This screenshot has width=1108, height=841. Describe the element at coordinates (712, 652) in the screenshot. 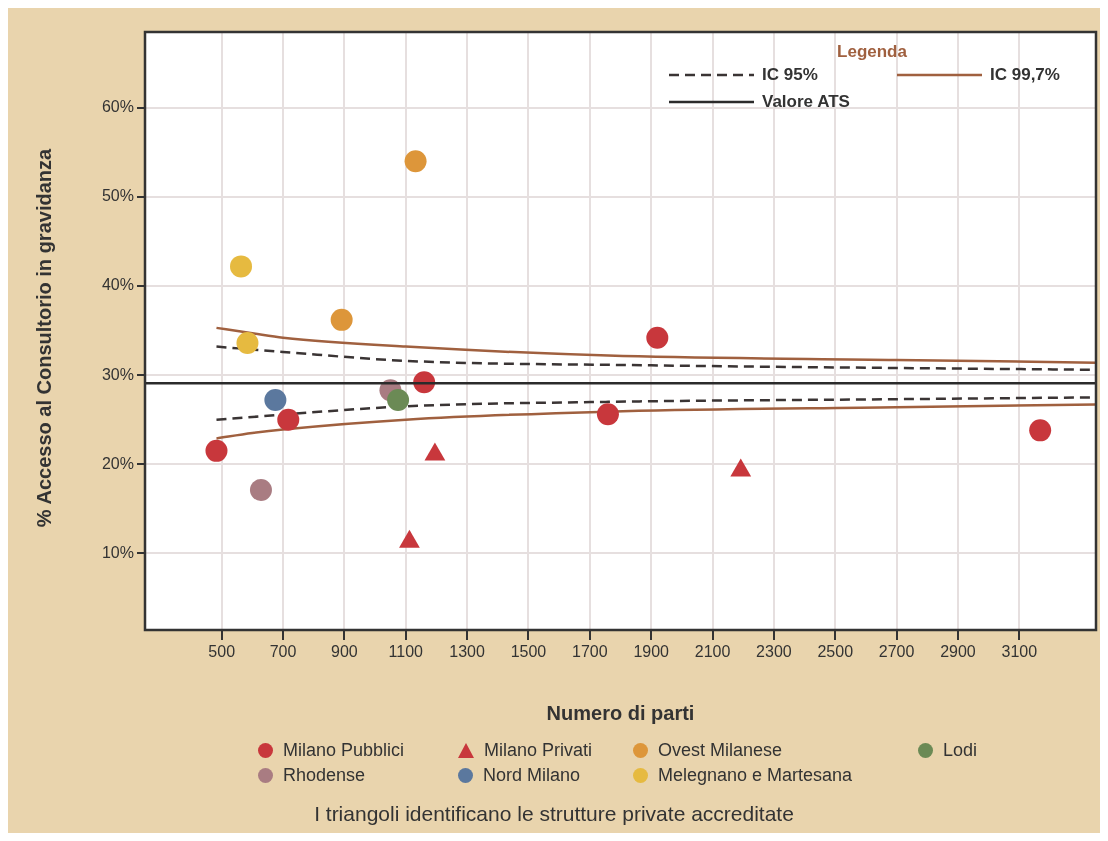

I see `x-tick-label: 2100` at that location.